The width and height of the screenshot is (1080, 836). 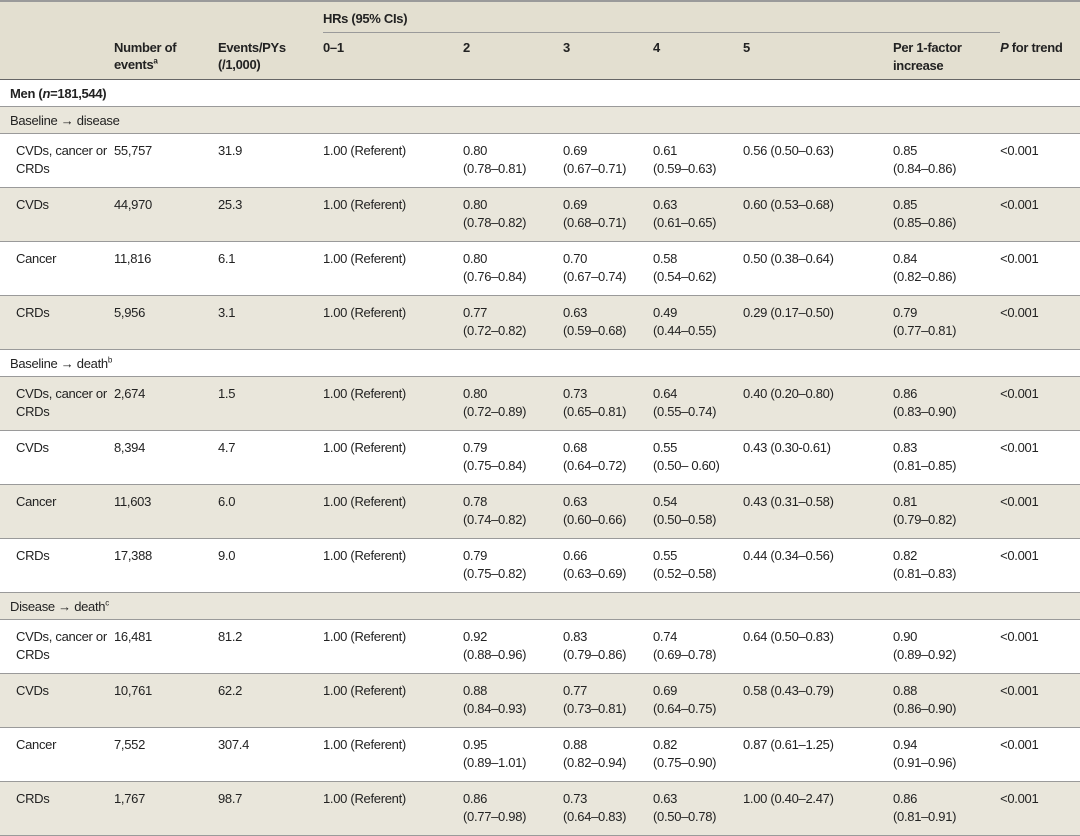 I want to click on hr-level-3-cell: 0.88 (0.82–0.94), so click(x=608, y=754).